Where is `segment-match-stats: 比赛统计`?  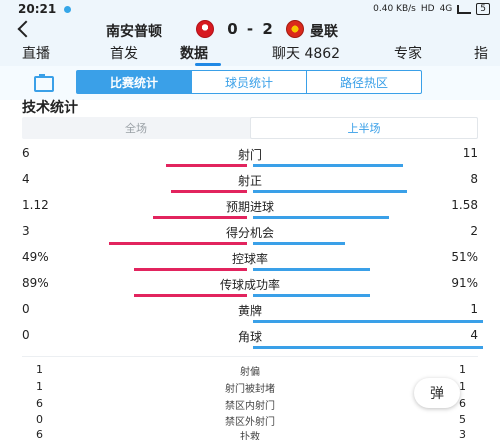 segment-match-stats: 比赛统计 is located at coordinates (134, 82).